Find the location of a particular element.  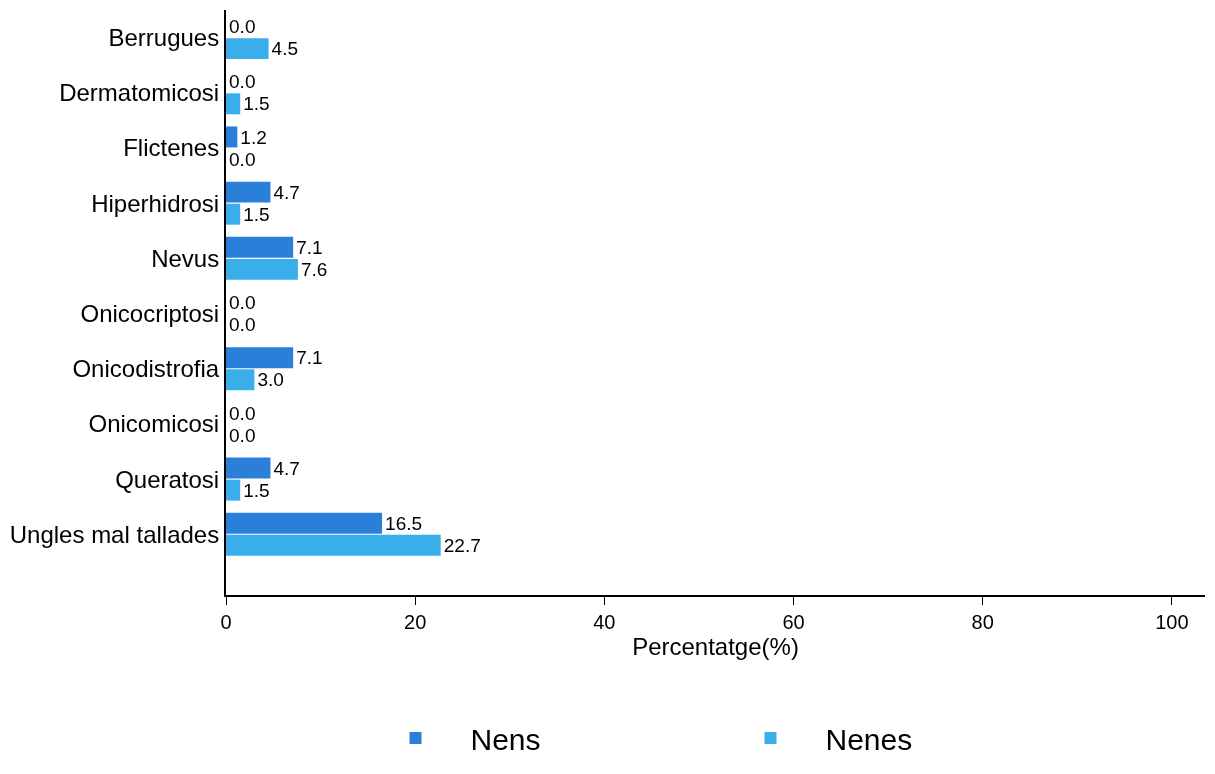

y-tick-label: Dermatomicosi is located at coordinates (139, 93).